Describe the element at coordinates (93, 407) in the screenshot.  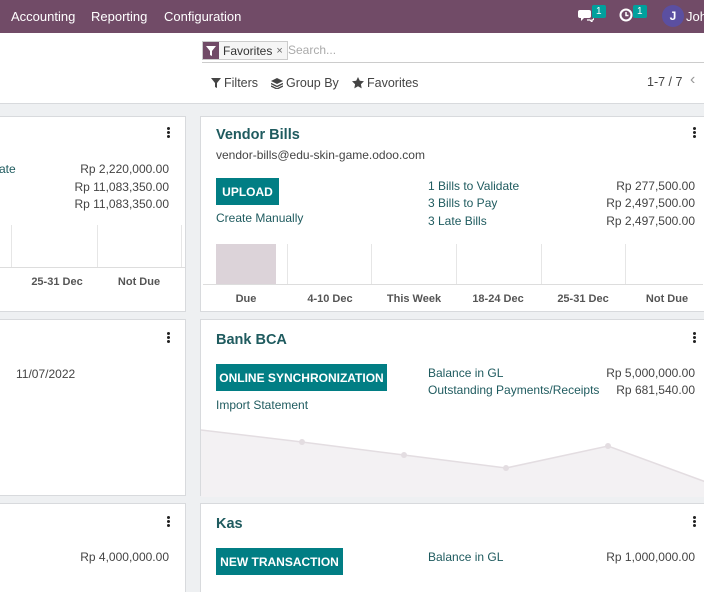
I see `journal-card-partial-2: 11/07/2022` at that location.